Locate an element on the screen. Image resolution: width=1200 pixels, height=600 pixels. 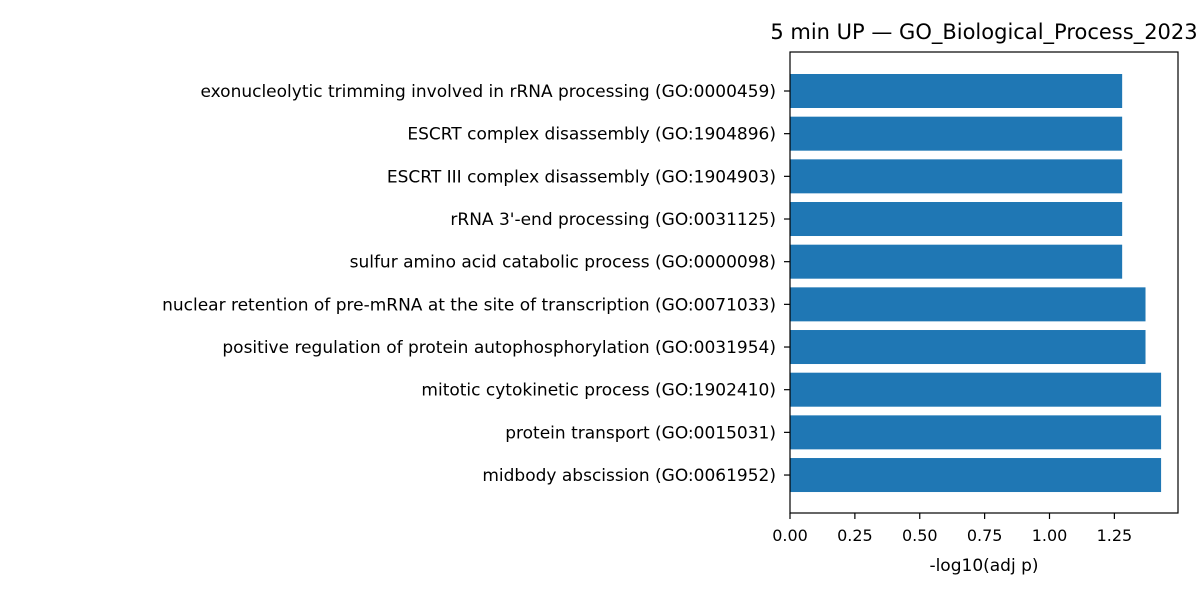
category-label-1: ESCRT complex disassembly (GO:1904896) is located at coordinates (591, 135).